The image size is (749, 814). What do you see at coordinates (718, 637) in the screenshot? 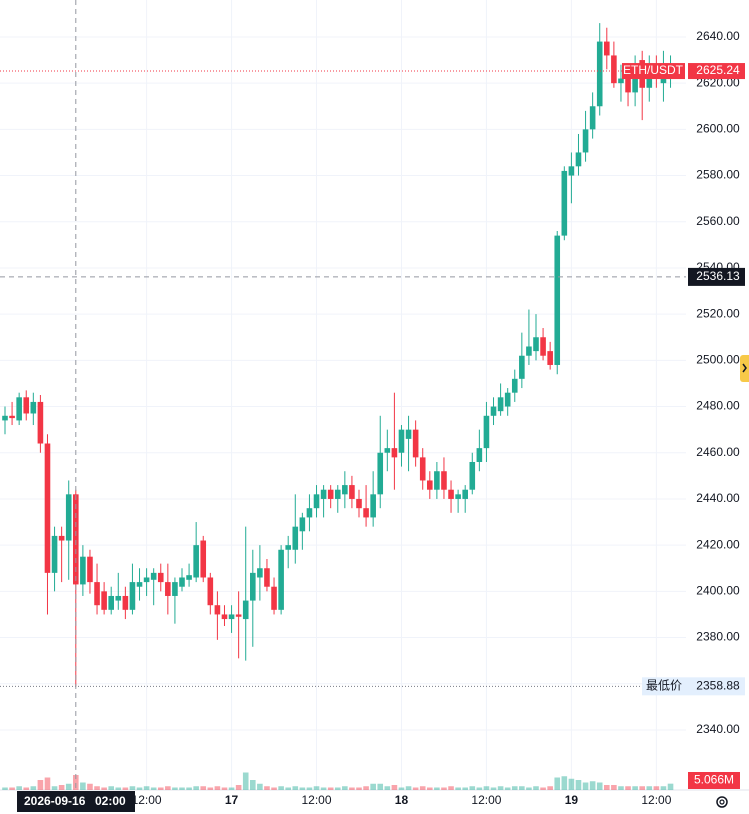
I see `y-tick-label: 2380.00` at bounding box center [718, 637].